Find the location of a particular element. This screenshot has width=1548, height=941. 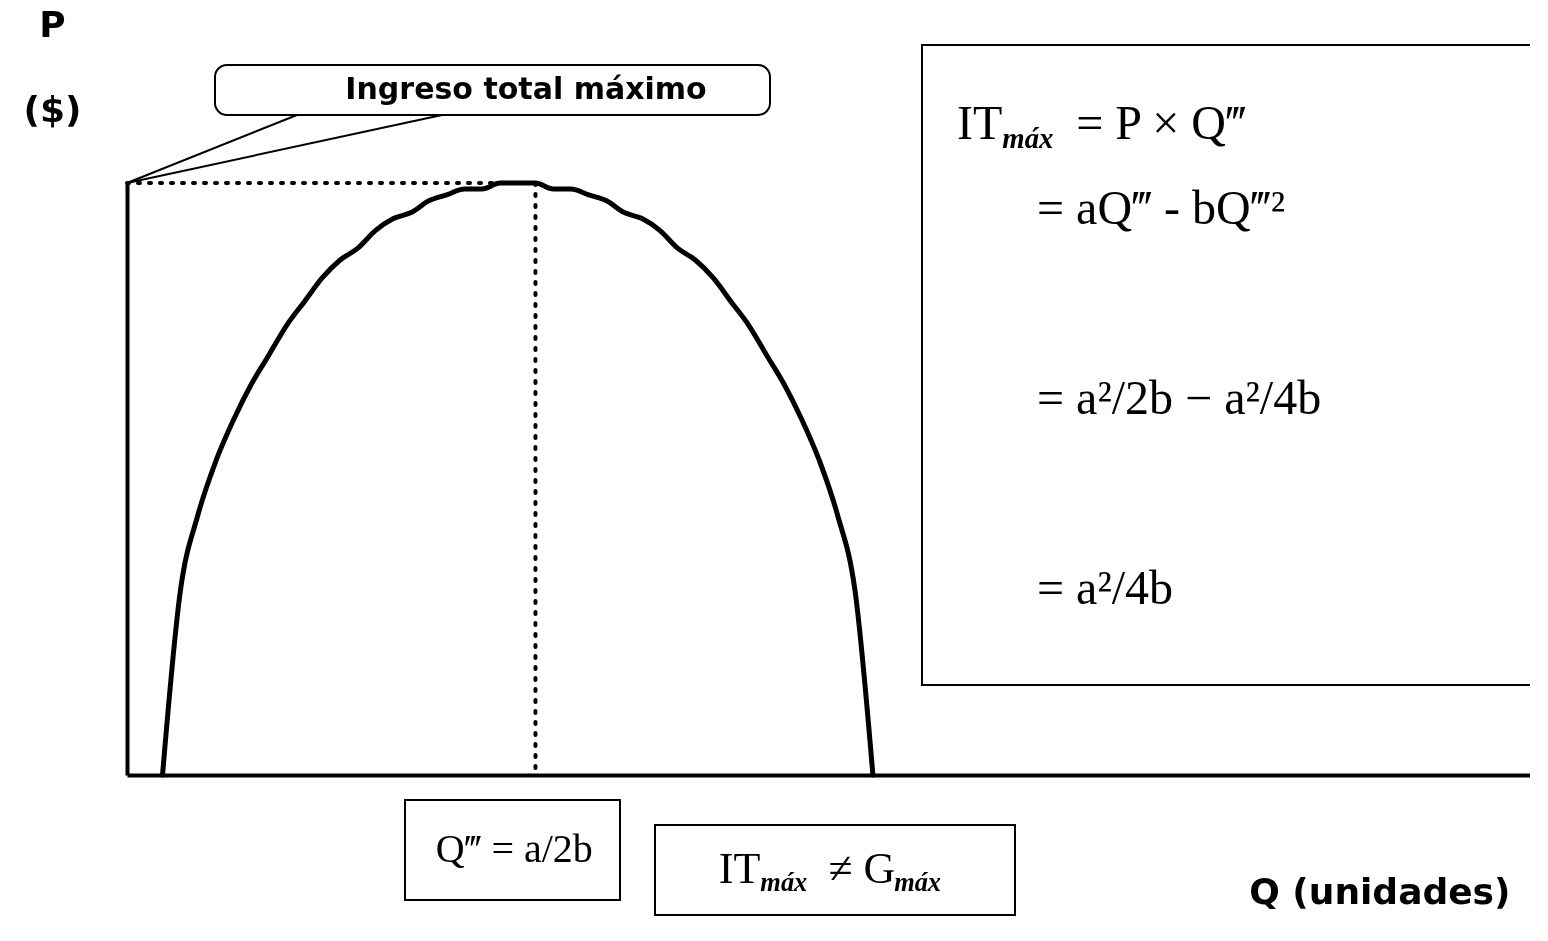

text: P ($) is located at coordinates (52, 66).